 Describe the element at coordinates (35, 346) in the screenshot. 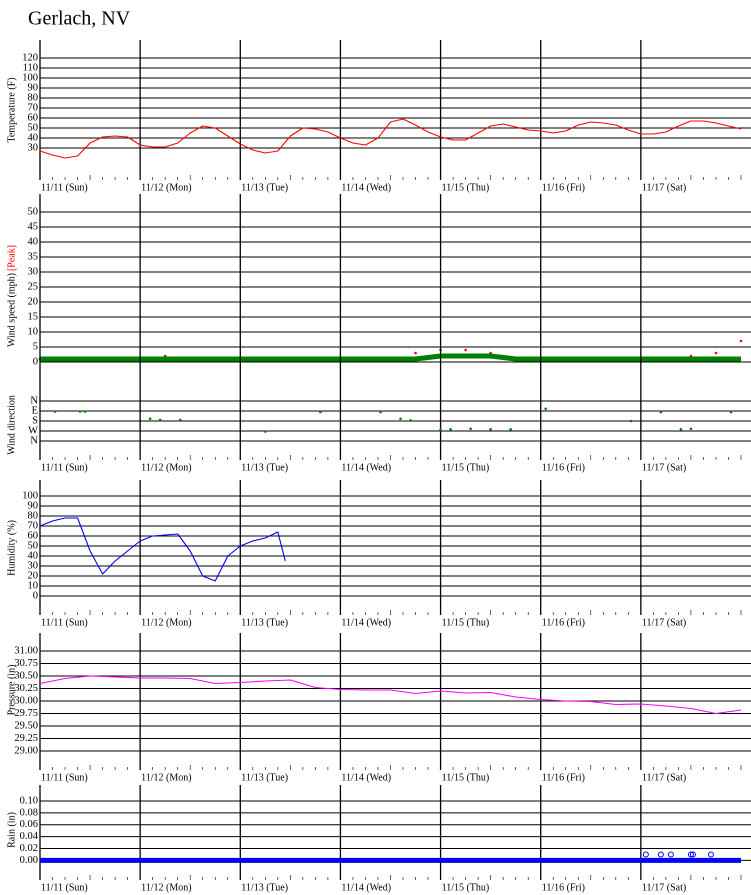

I see `y-tick-label: 5` at that location.